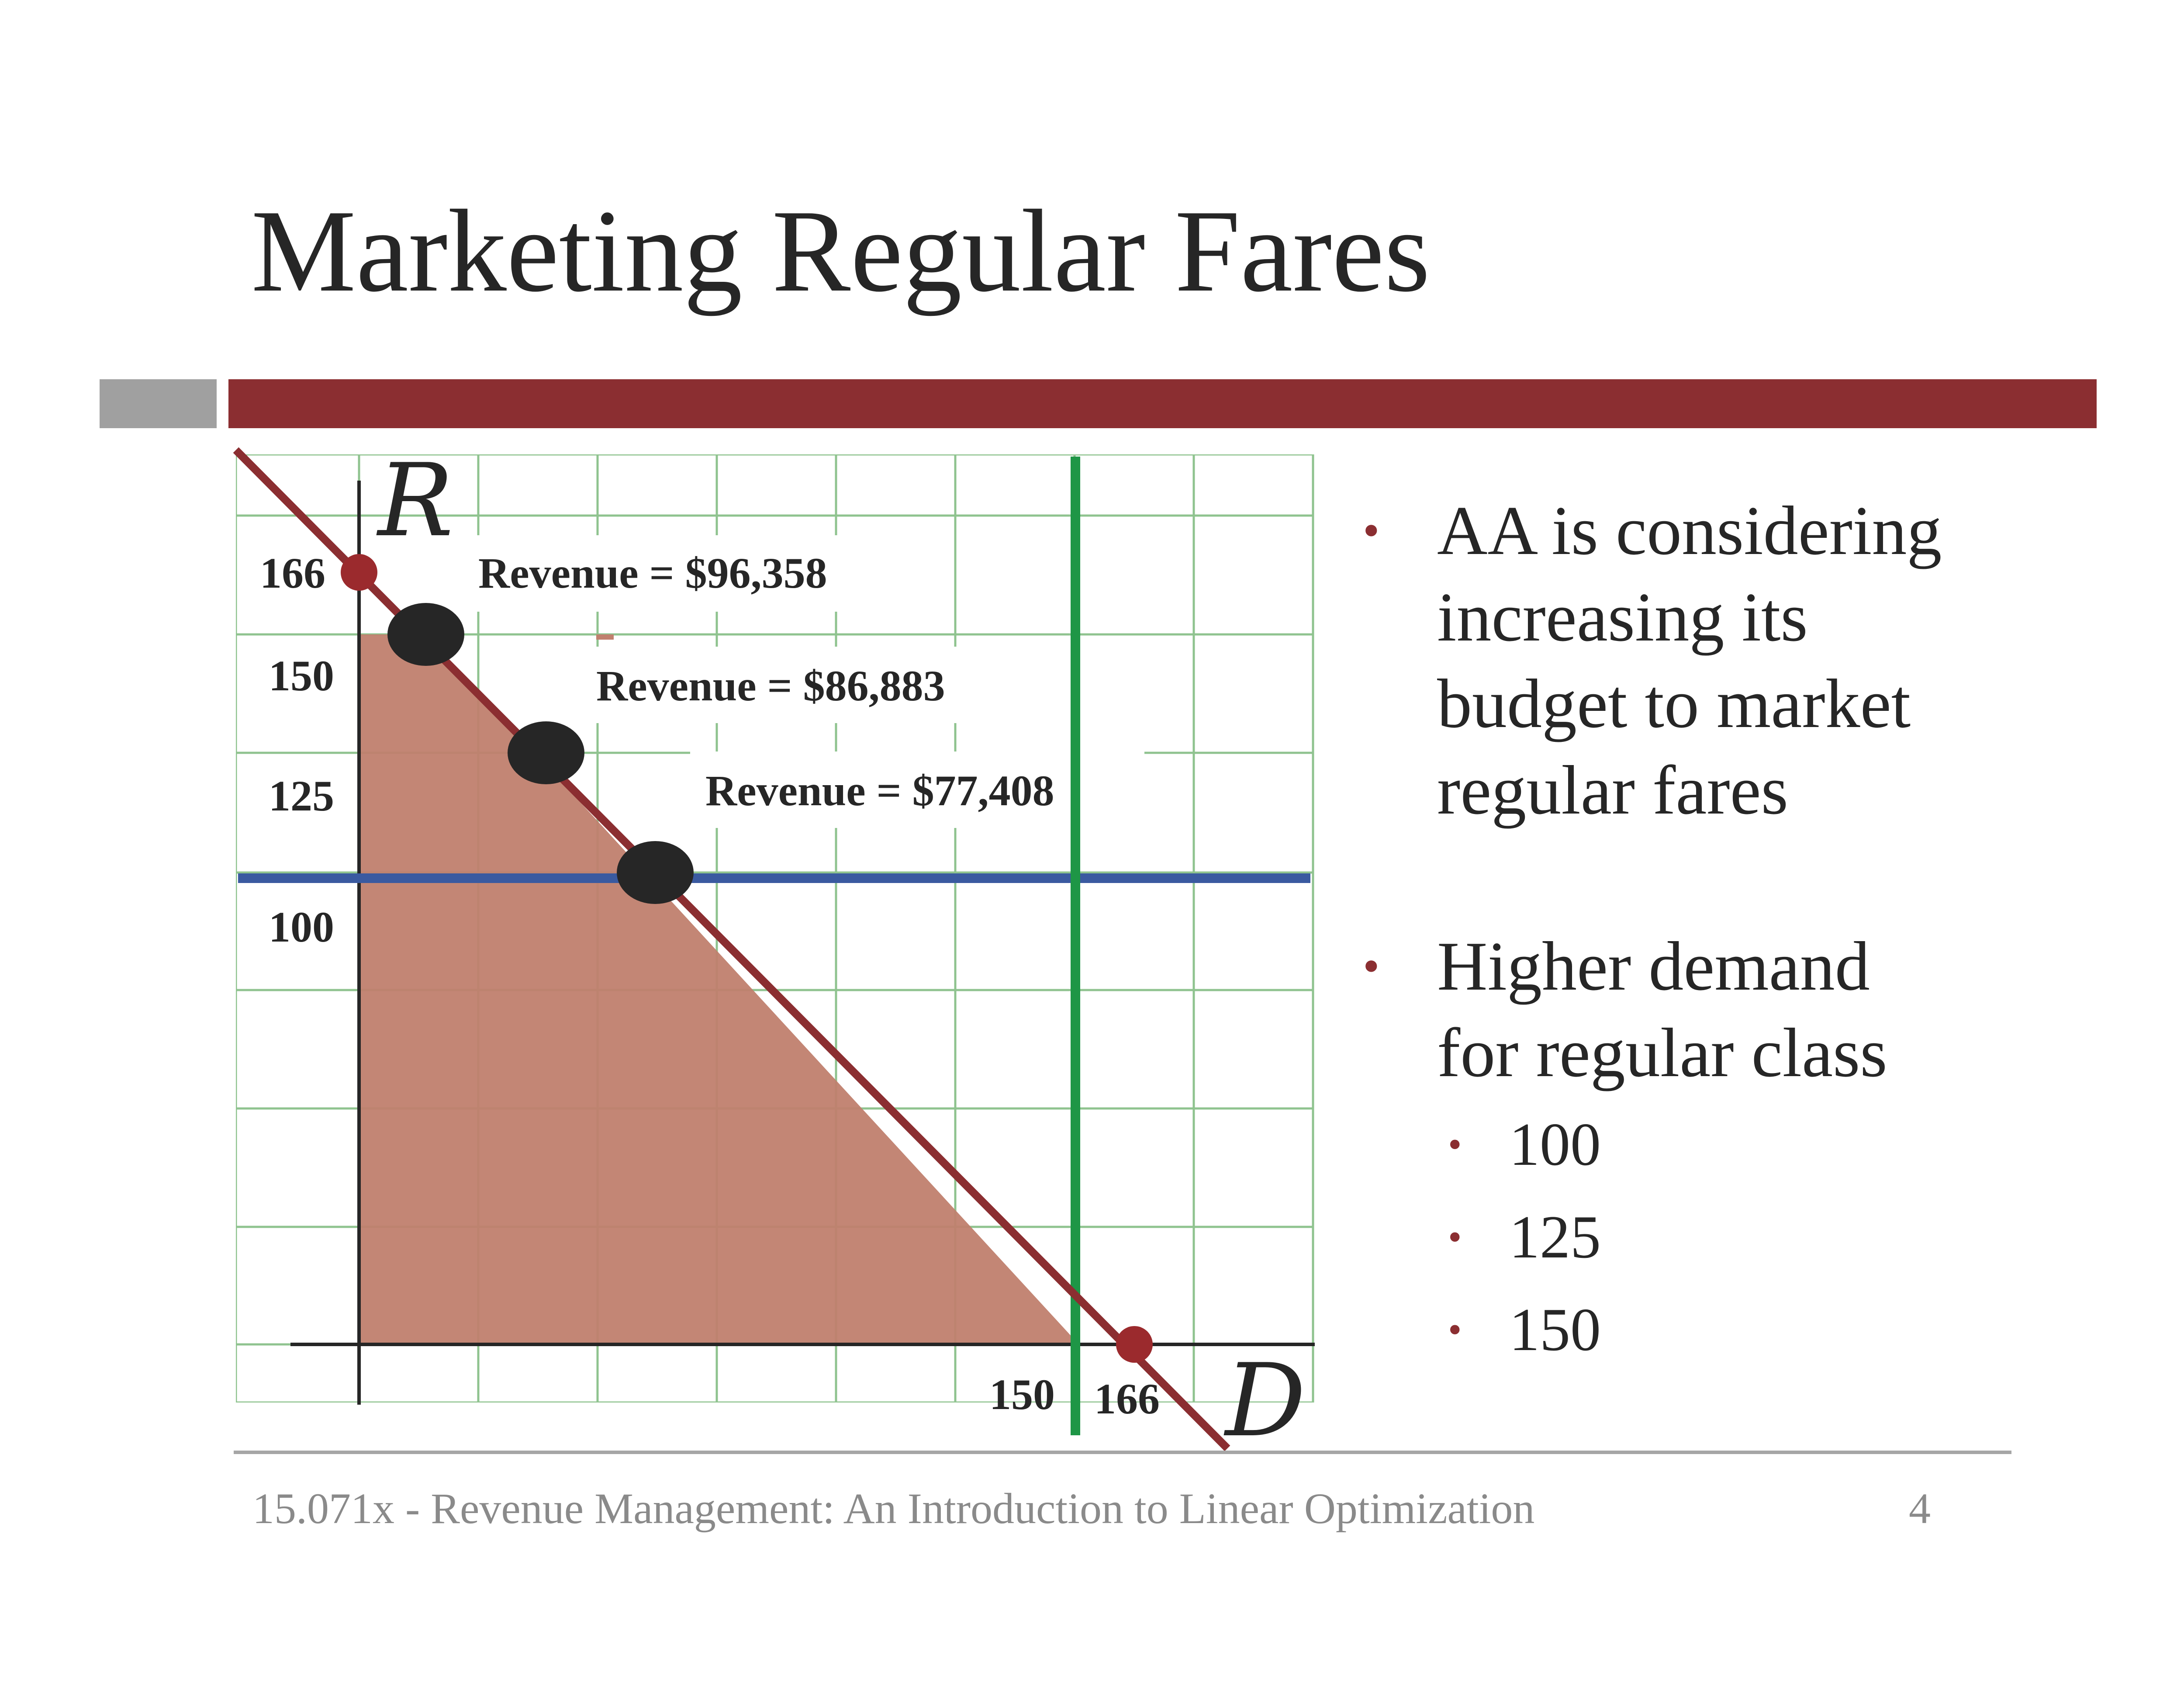 Image resolution: width=2184 pixels, height=1690 pixels. Describe the element at coordinates (1122, 1452) in the screenshot. I see `footer-divider` at that location.